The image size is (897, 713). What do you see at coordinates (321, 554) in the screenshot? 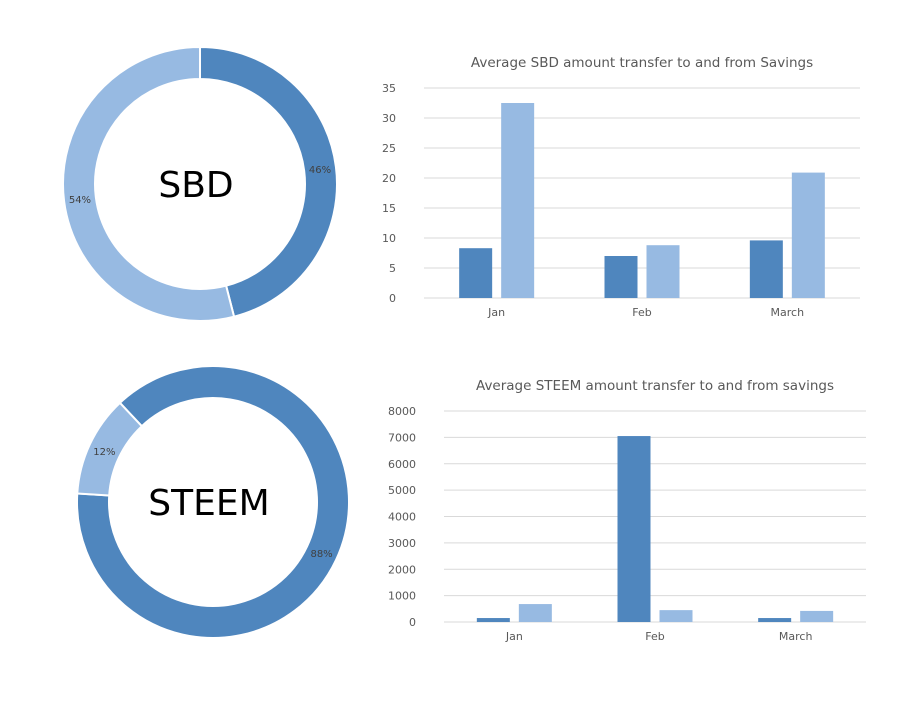
I see `slice-label: 88%` at bounding box center [321, 554].